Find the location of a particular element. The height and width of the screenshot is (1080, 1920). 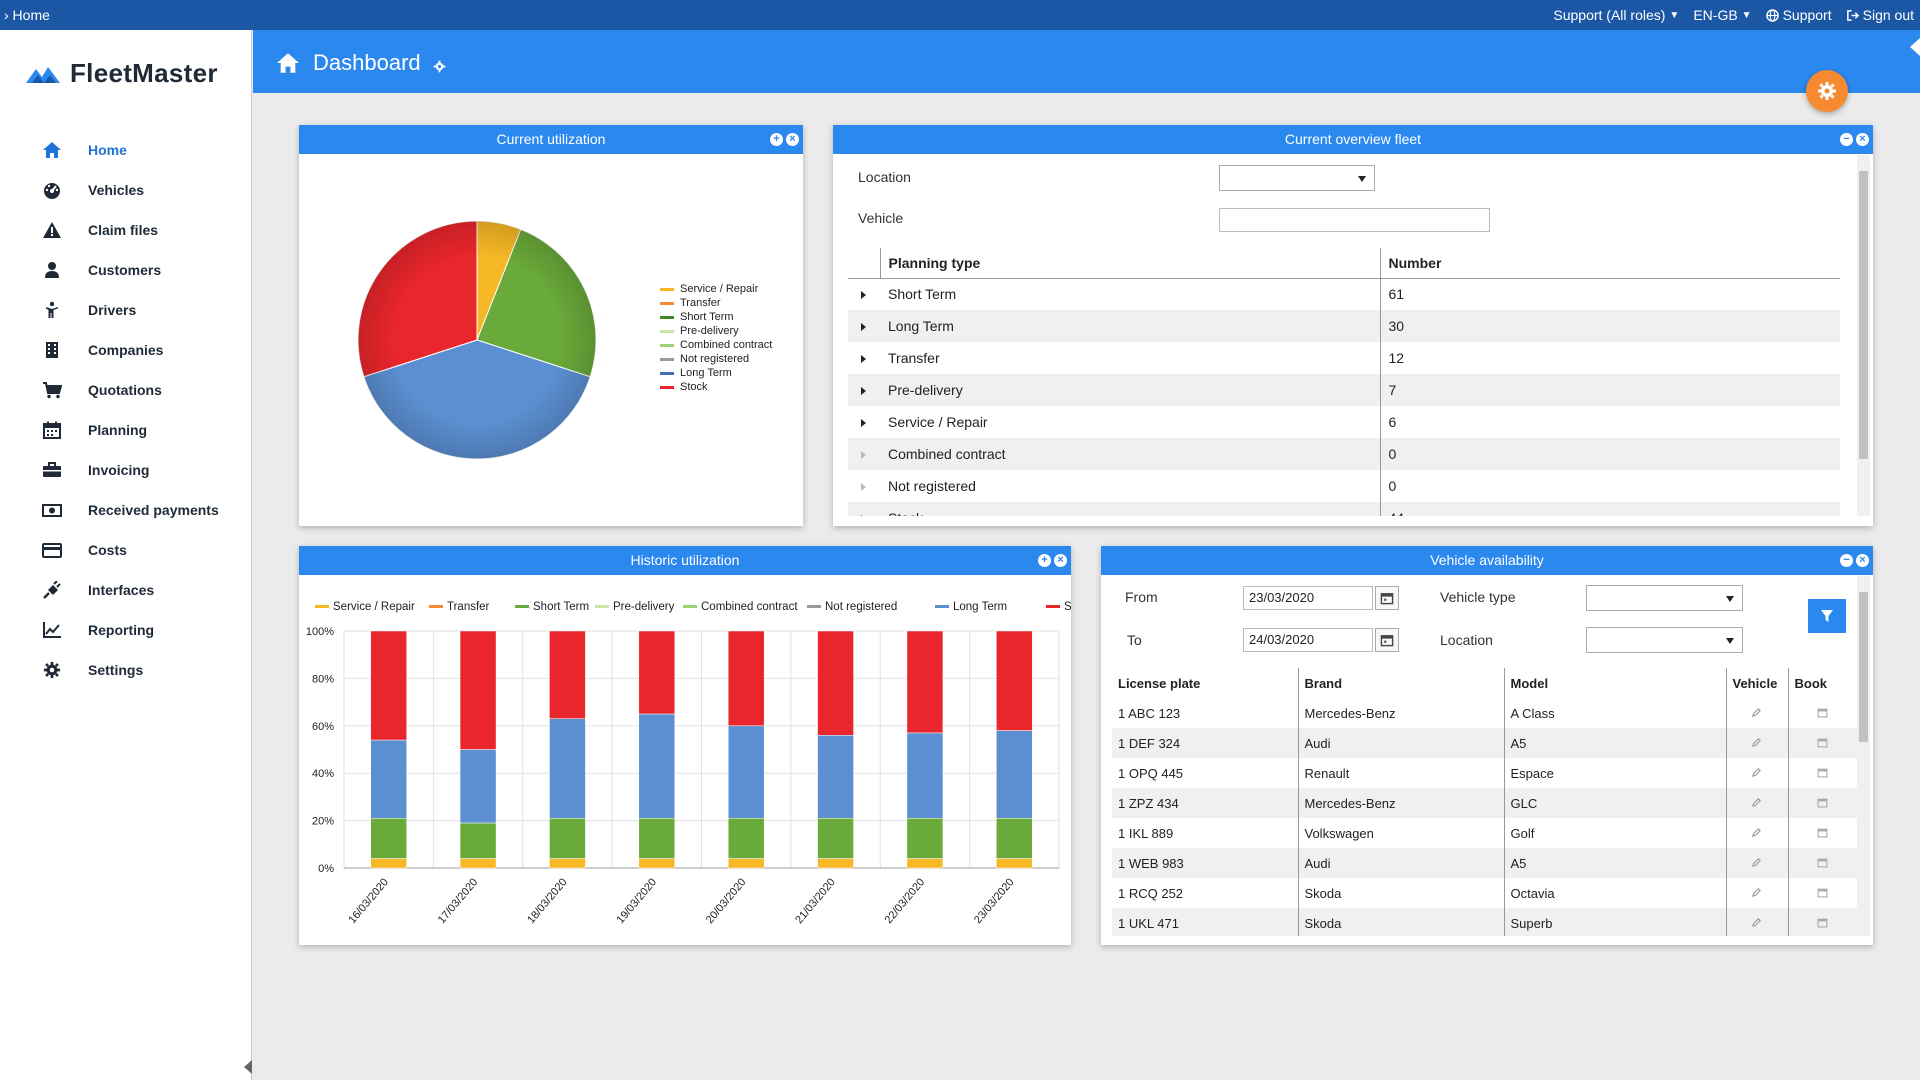

legend-item: Service / Repair is located at coordinates (716, 289).